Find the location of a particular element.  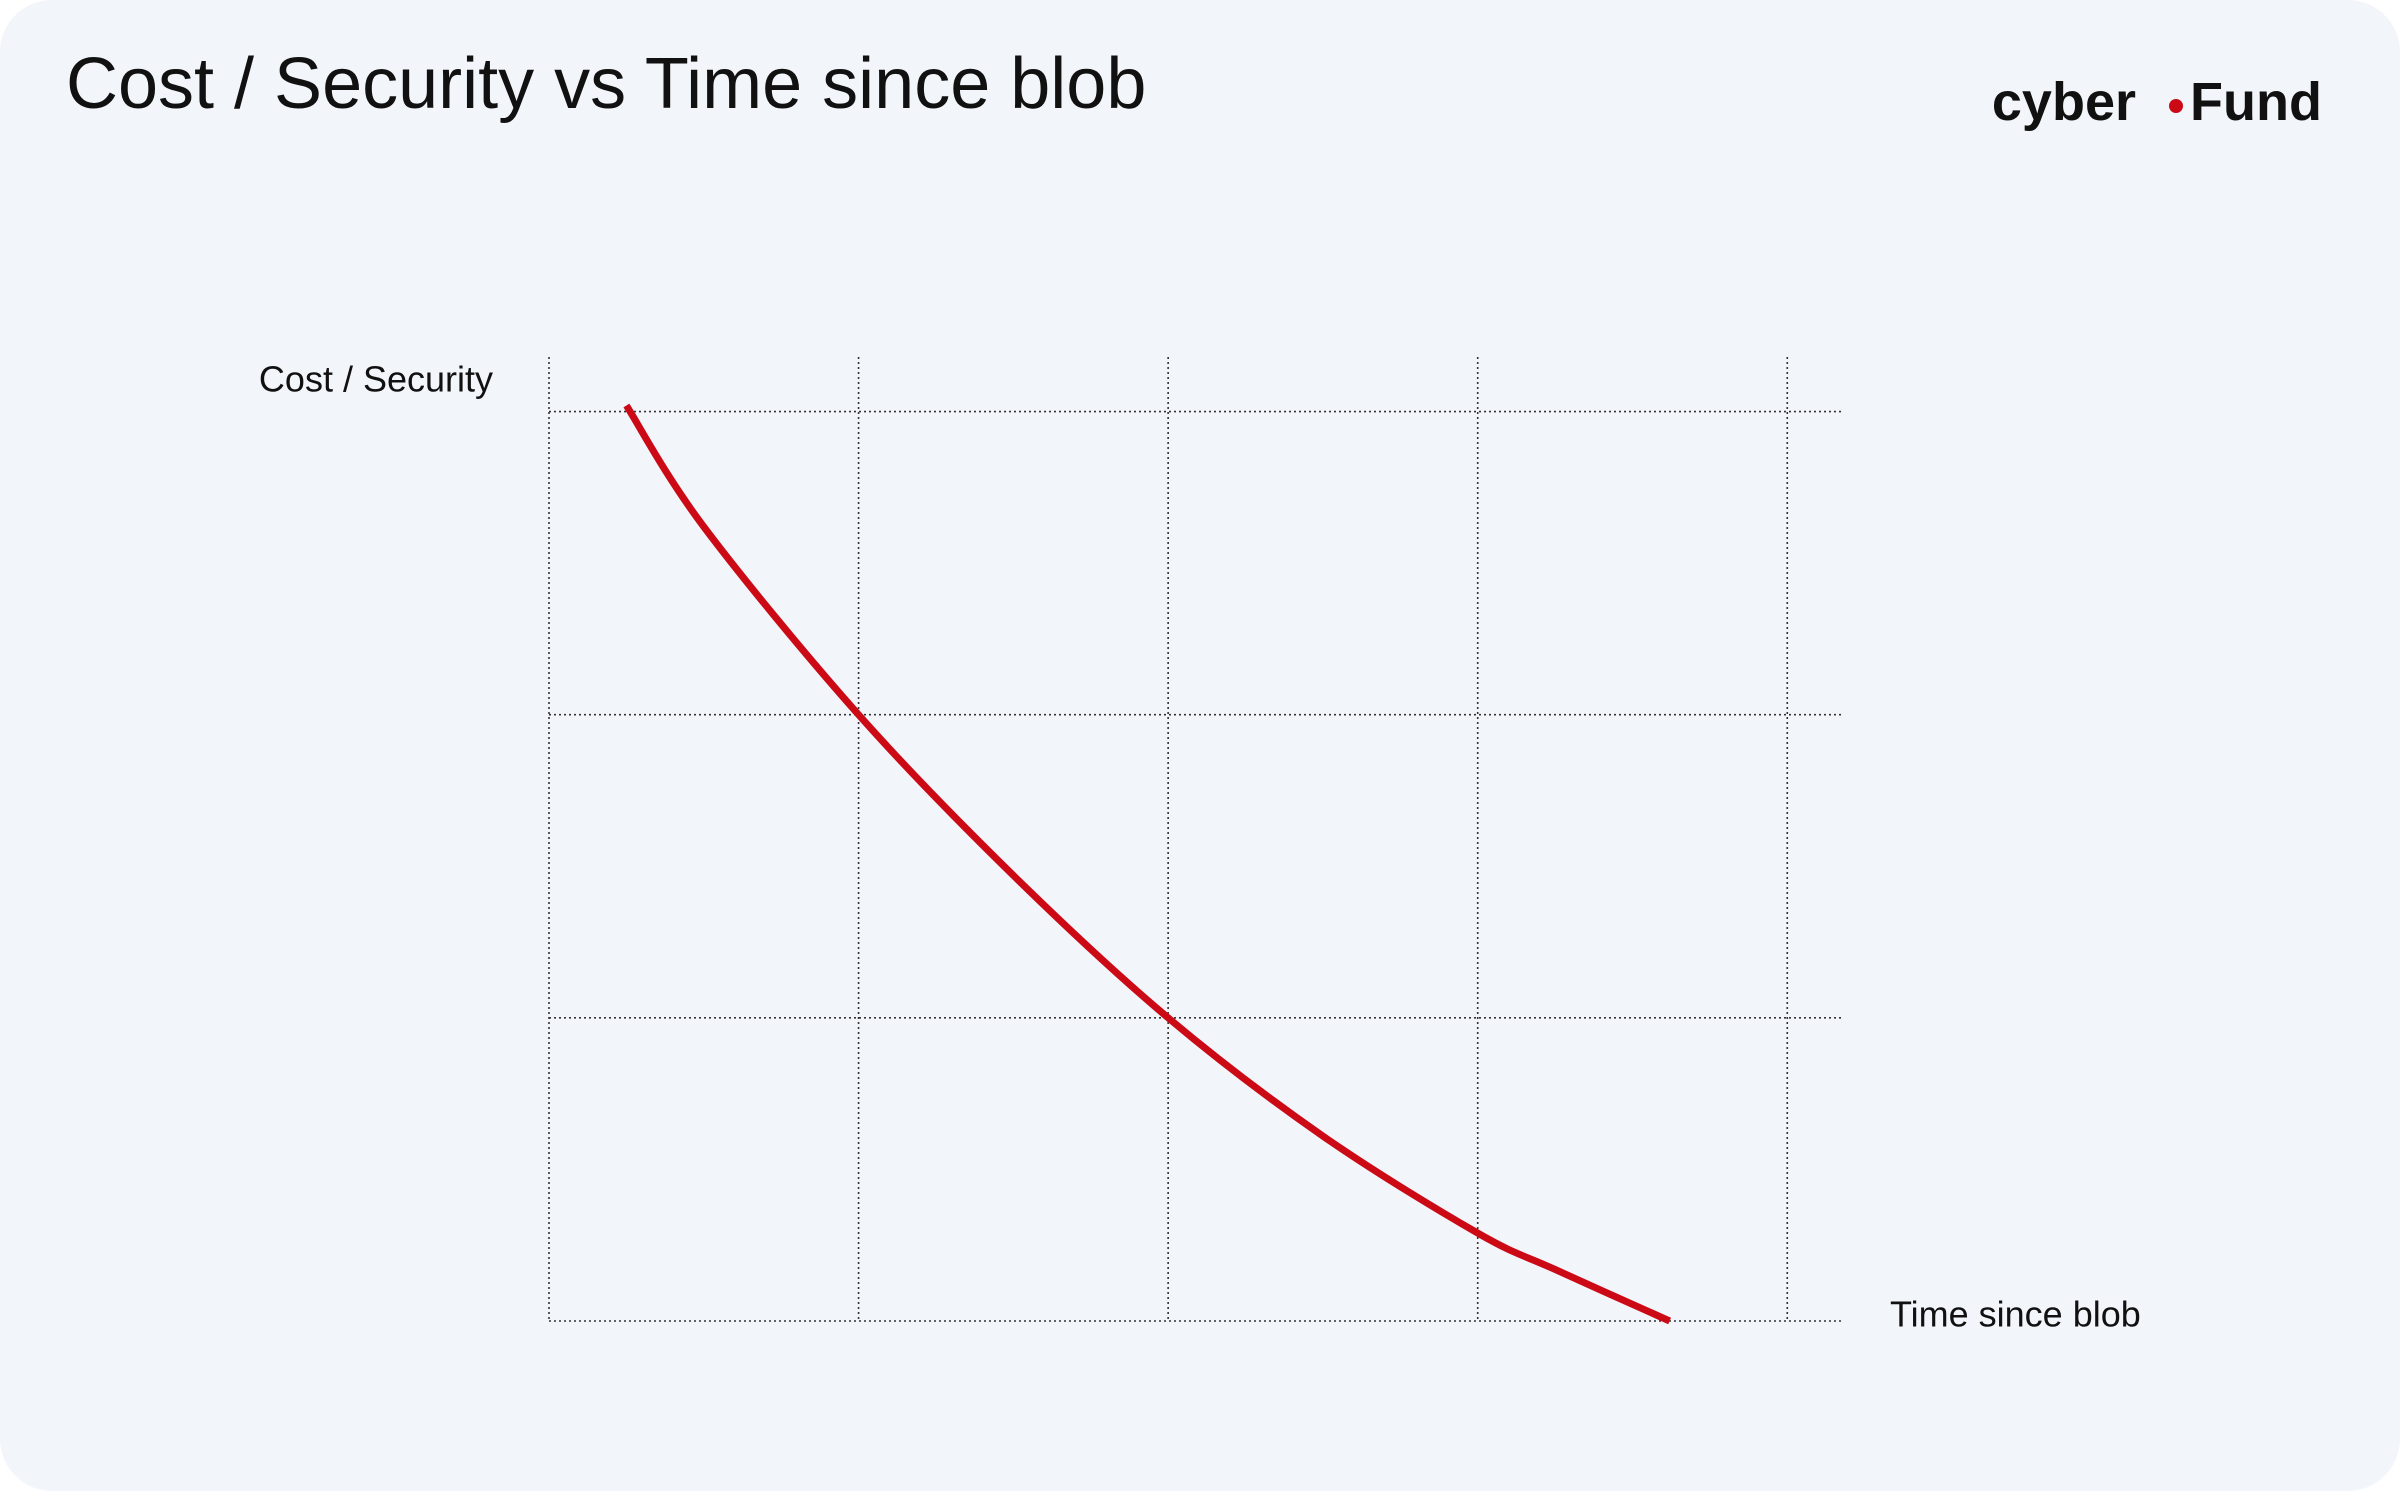

x-axis-label: Time since blob is located at coordinates (2015, 1314).